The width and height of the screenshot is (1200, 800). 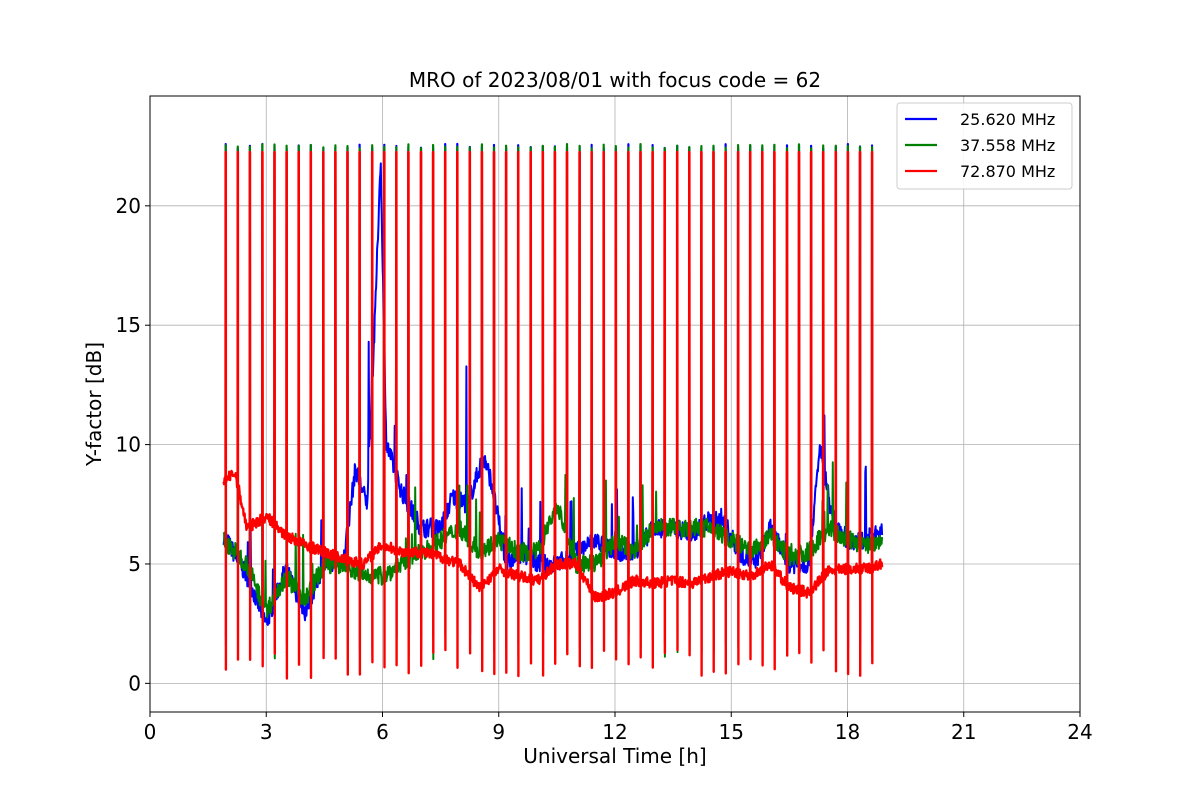 I want to click on x-tick-label: 12, so click(x=614, y=732).